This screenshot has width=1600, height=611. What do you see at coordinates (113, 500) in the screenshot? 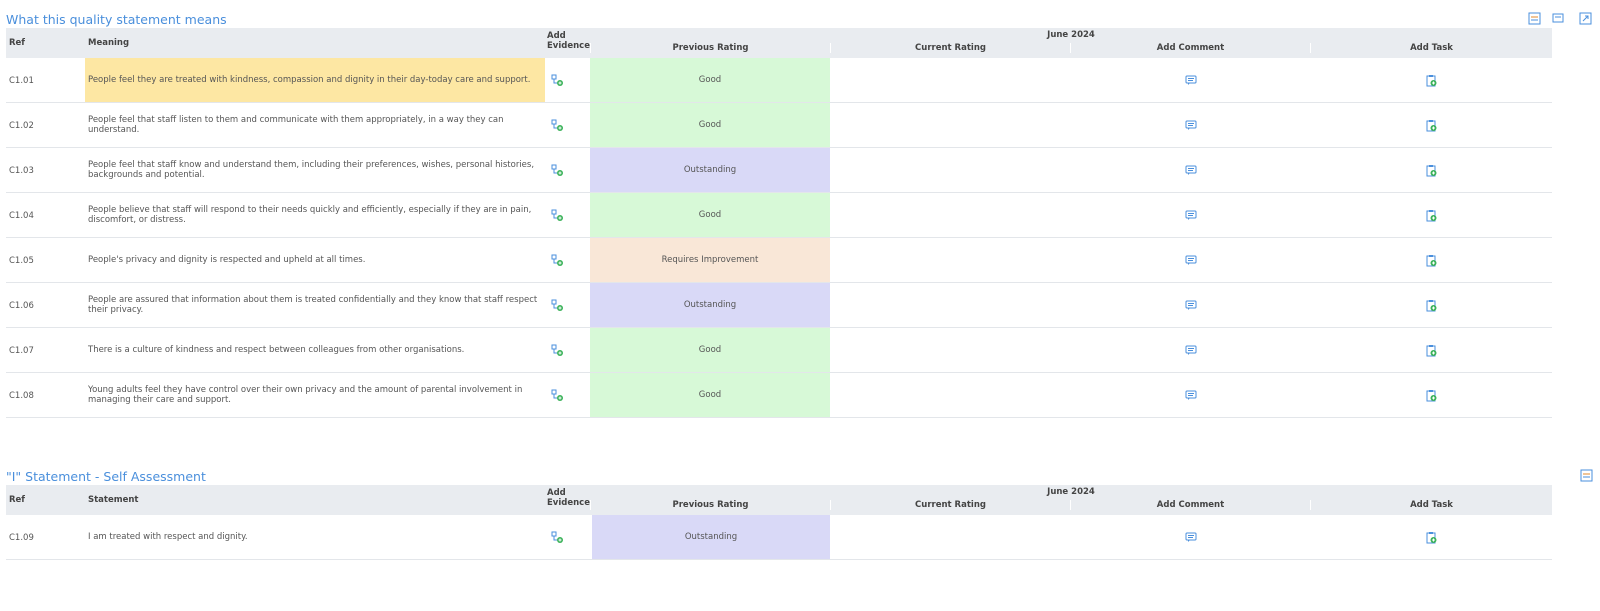
I see `header-text: Statement` at bounding box center [113, 500].